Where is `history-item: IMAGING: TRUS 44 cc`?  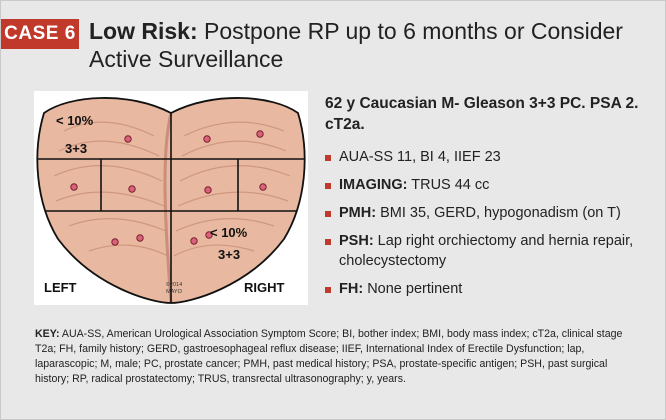
history-item: IMAGING: TRUS 44 cc is located at coordinates (490, 185).